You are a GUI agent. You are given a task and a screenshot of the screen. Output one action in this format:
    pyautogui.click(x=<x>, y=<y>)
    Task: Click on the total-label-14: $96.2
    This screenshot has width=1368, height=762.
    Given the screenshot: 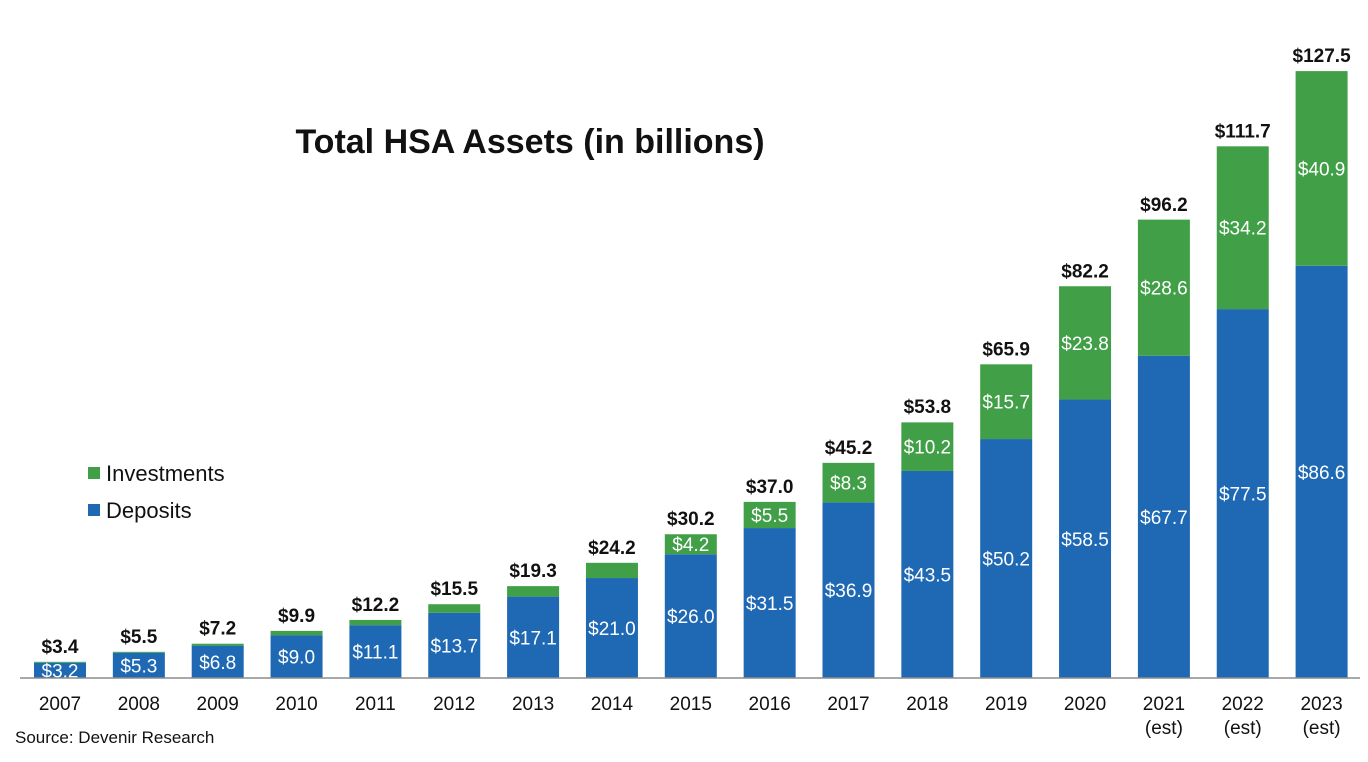 What is the action you would take?
    pyautogui.click(x=1164, y=205)
    